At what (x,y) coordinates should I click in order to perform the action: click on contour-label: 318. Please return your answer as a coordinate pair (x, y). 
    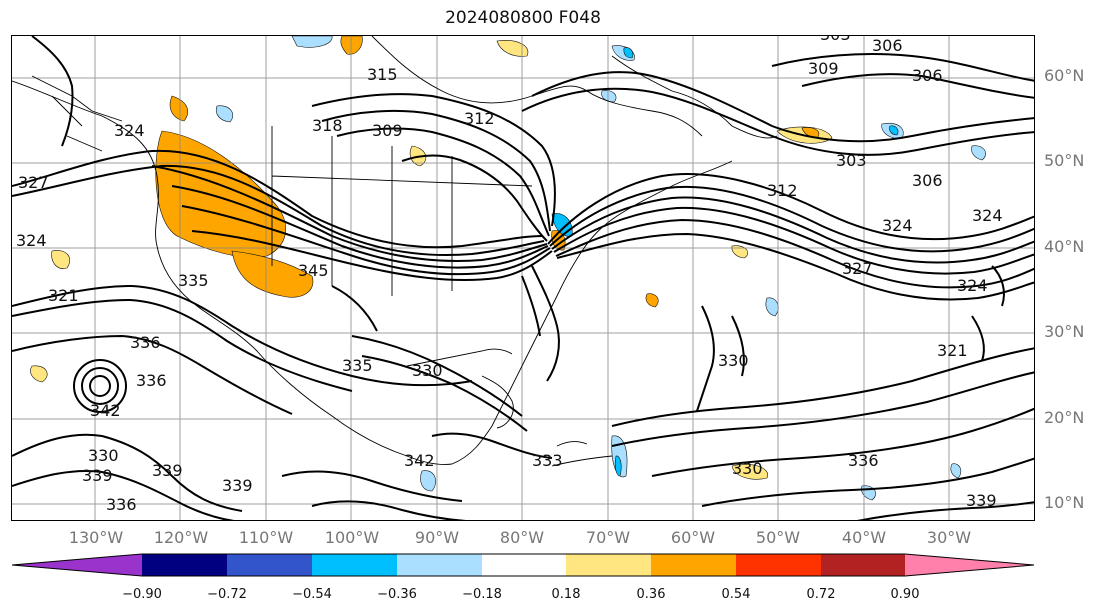
    Looking at the image, I should click on (327, 125).